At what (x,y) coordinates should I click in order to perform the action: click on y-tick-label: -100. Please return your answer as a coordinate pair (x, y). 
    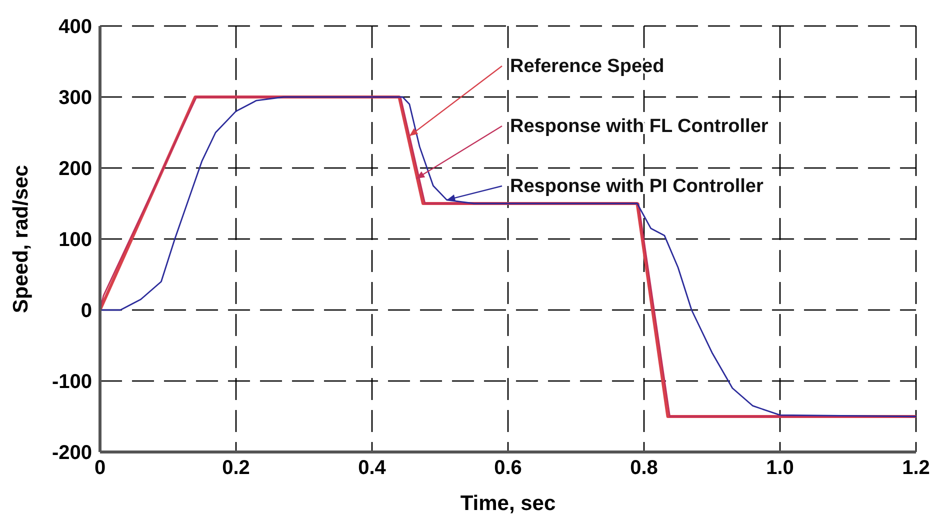
    Looking at the image, I should click on (72, 382).